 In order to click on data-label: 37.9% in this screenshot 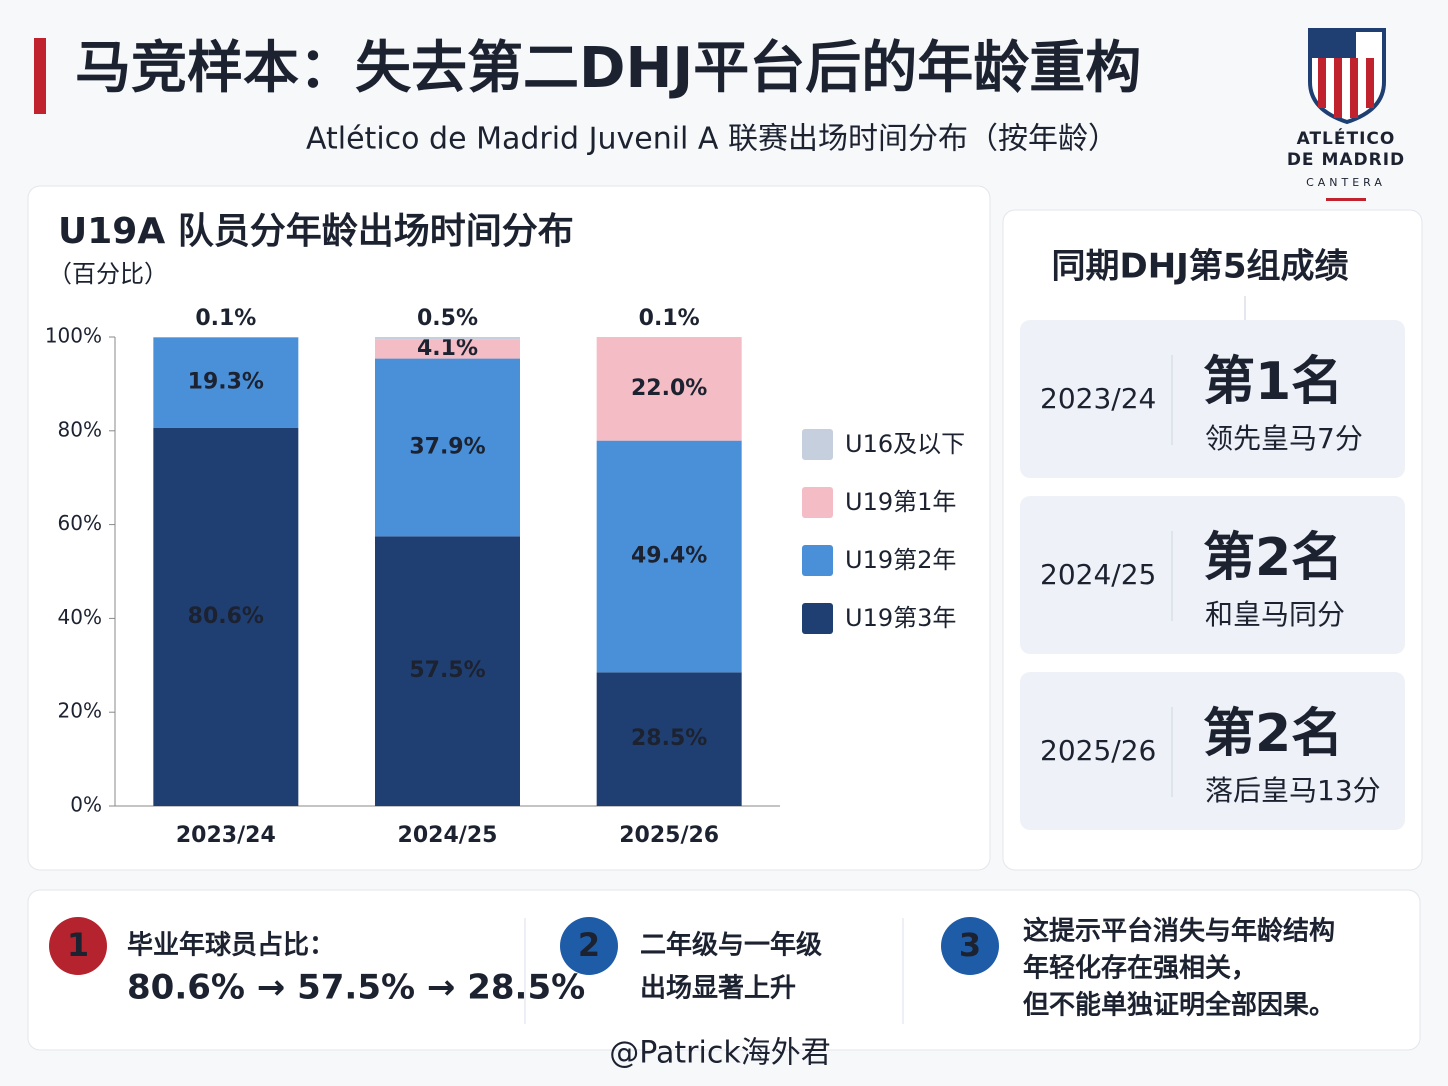, I will do `click(447, 446)`.